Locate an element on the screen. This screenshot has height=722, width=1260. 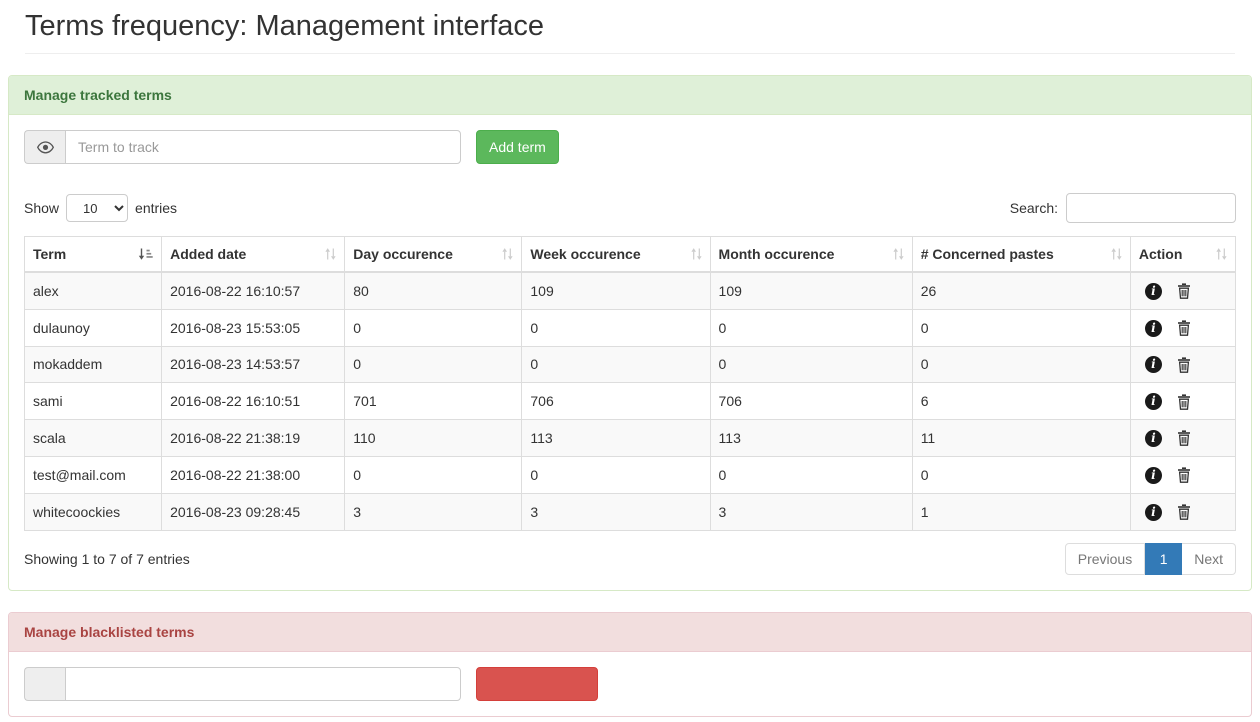
add-term-button: Add term is located at coordinates (517, 147).